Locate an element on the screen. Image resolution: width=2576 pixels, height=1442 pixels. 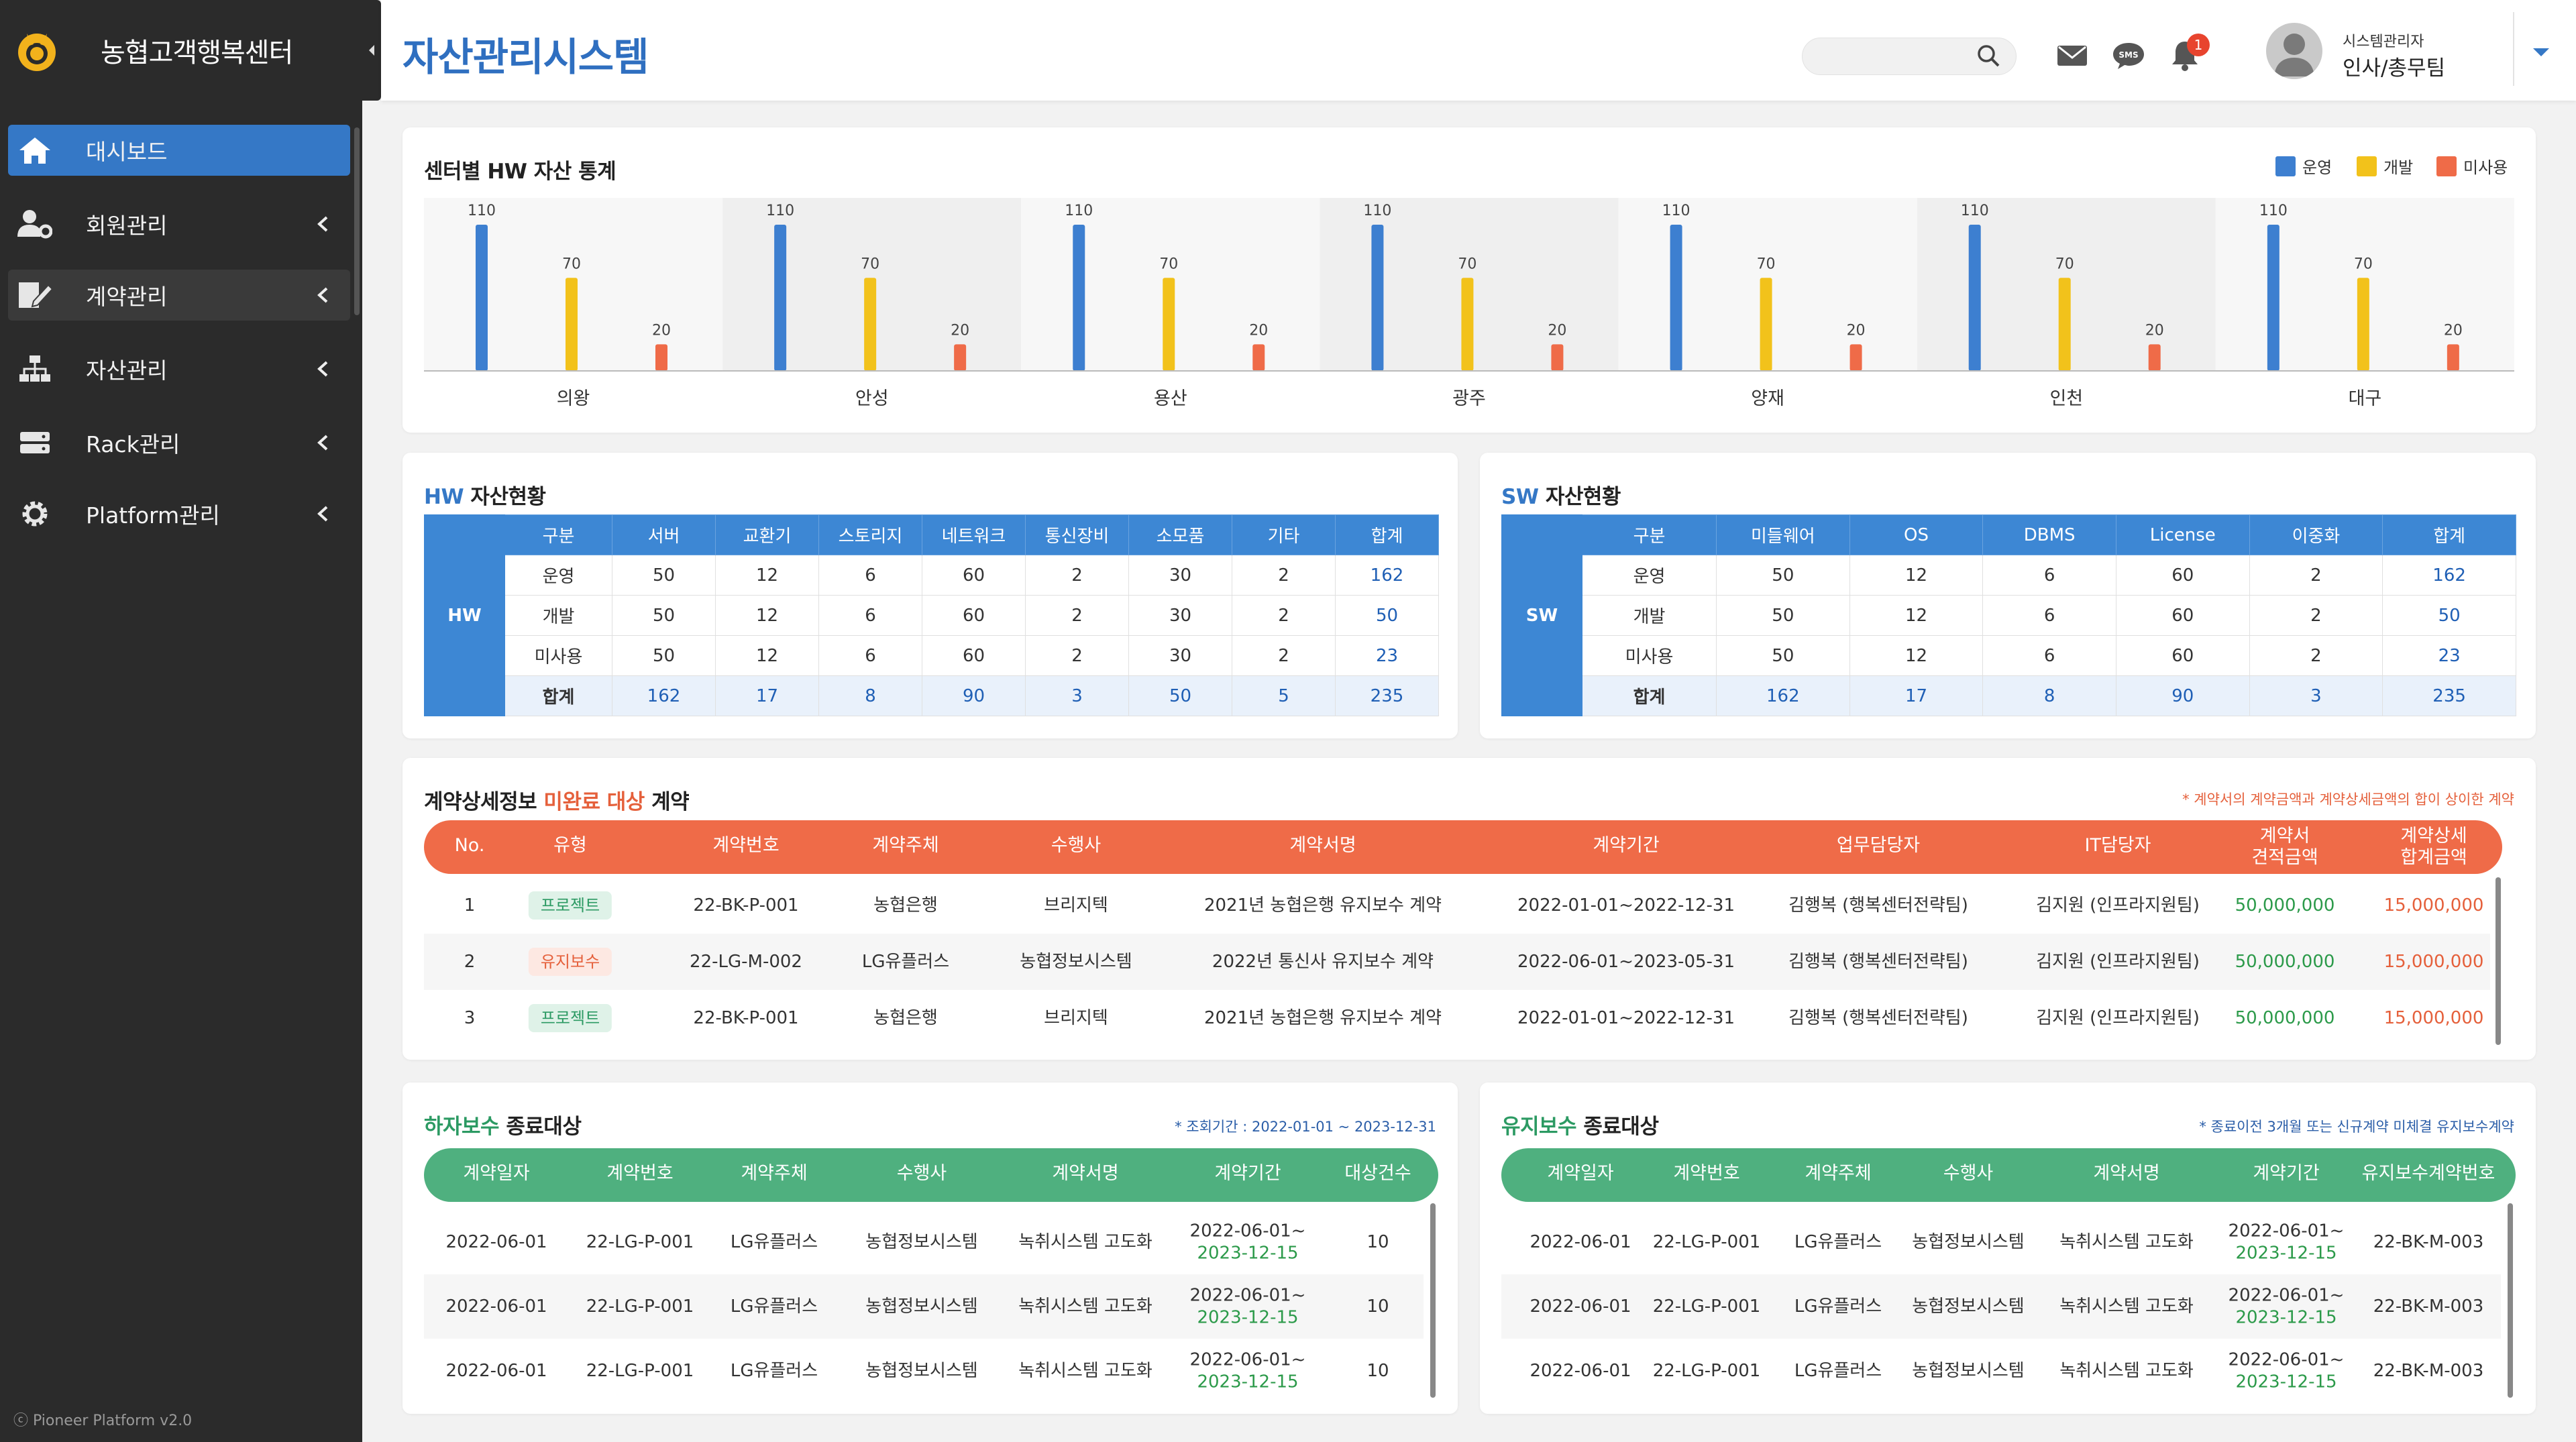
bar-인천-개발 is located at coordinates (2064, 324).